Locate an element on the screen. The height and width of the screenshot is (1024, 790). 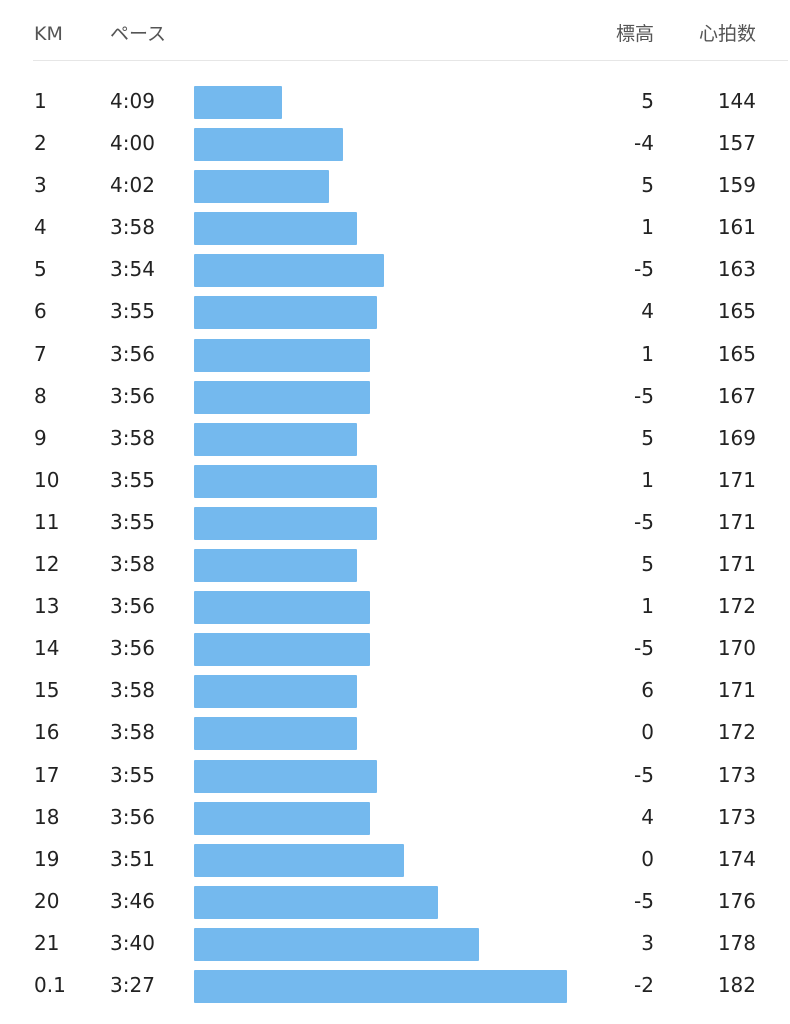
split-elevation: 4 is located at coordinates (647, 311).